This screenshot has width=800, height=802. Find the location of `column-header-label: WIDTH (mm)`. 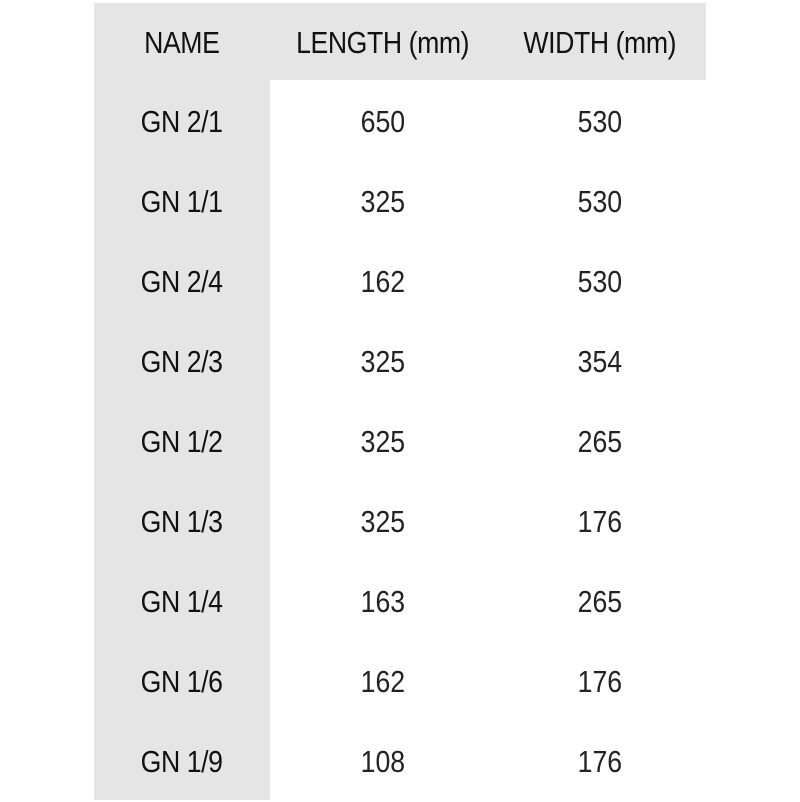

column-header-label: WIDTH (mm) is located at coordinates (600, 42).